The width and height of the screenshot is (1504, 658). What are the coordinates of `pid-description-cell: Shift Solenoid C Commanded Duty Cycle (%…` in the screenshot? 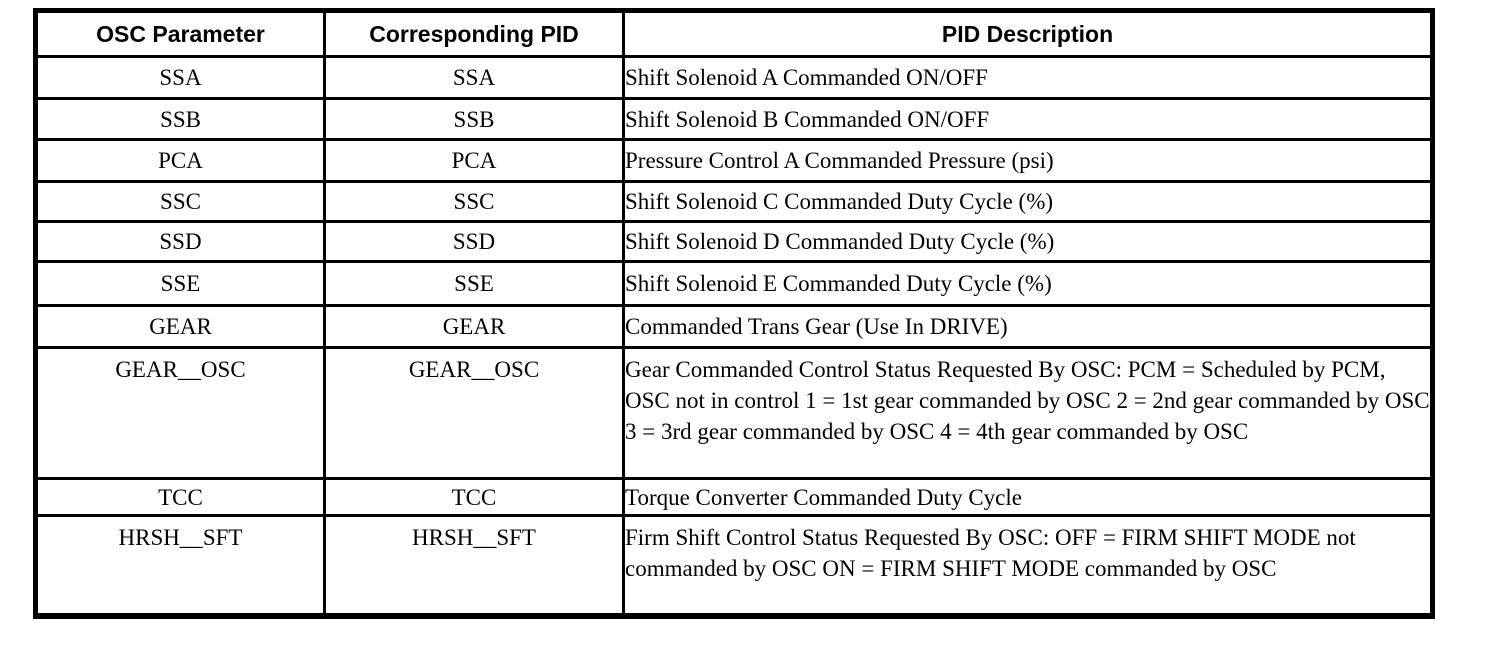 It's located at (1028, 201).